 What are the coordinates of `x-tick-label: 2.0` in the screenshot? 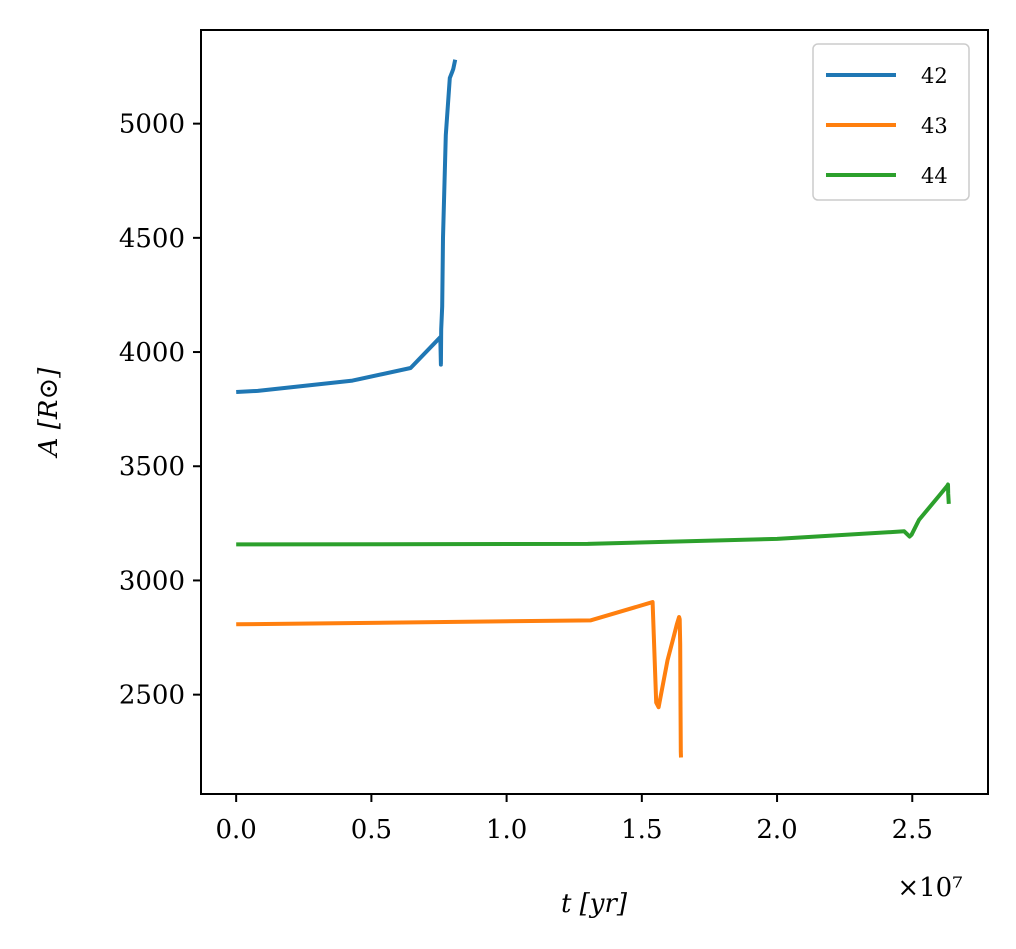 It's located at (776, 830).